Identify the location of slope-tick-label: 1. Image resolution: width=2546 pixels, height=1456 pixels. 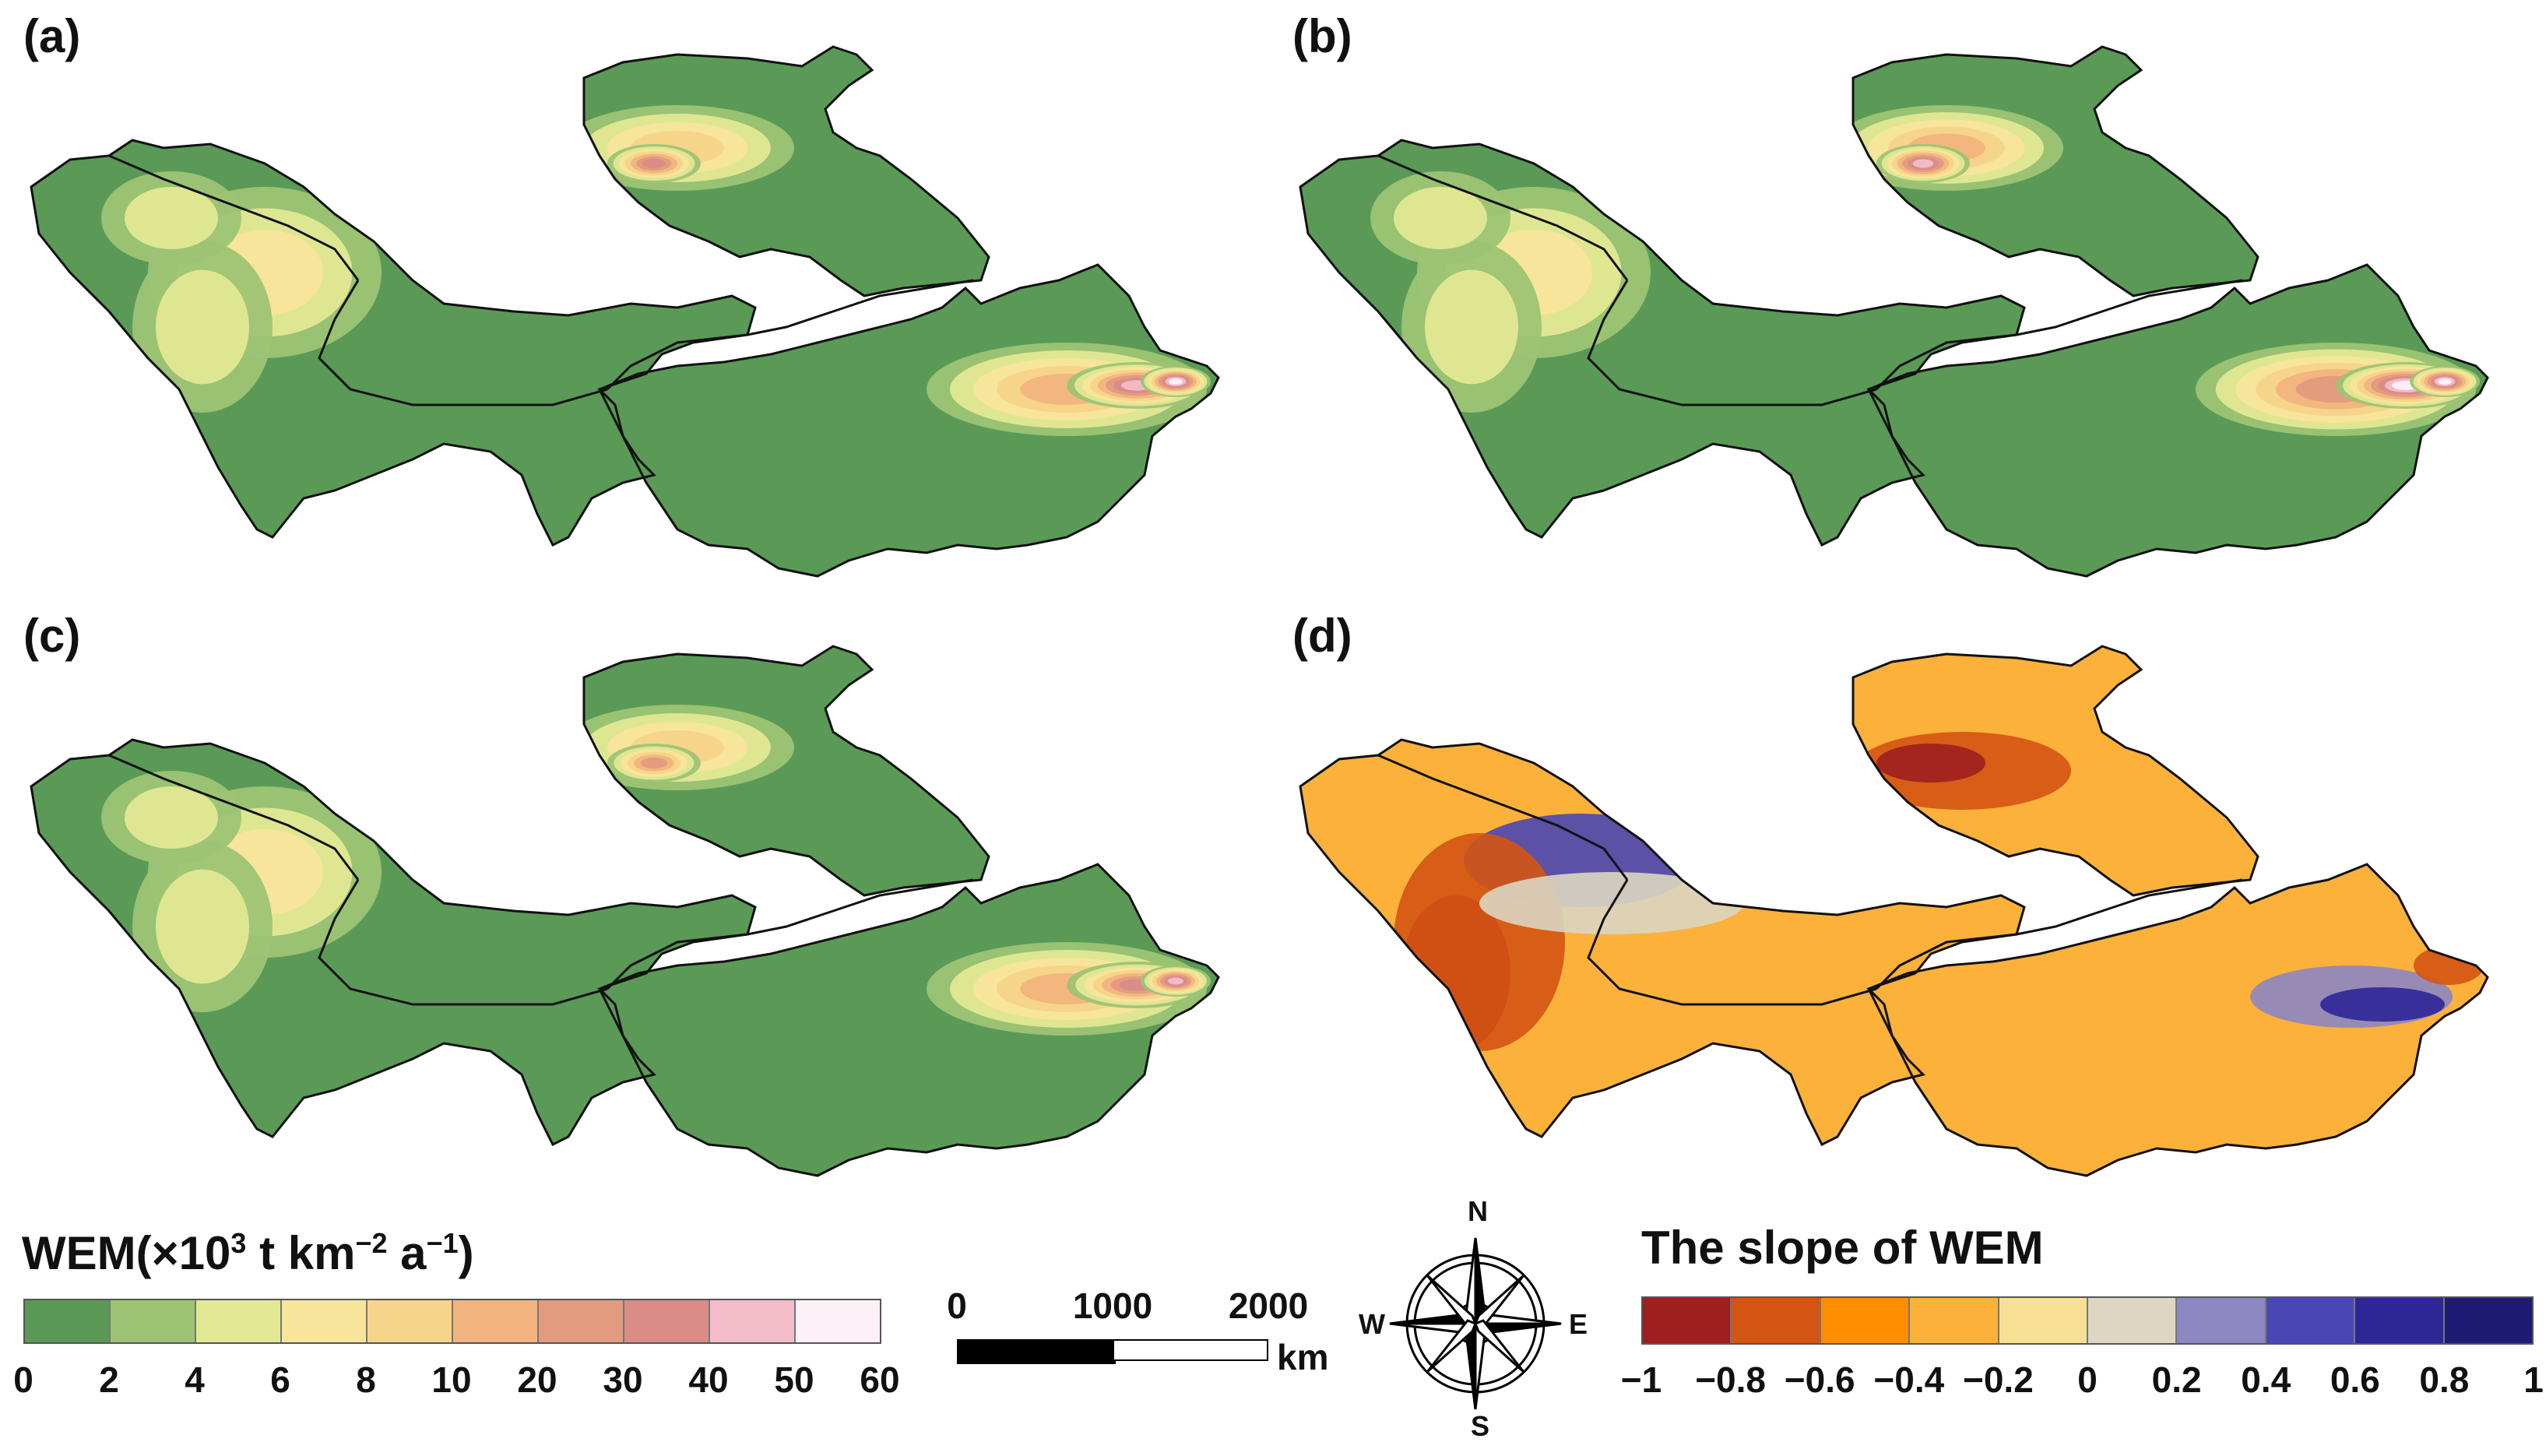
(2533, 1379).